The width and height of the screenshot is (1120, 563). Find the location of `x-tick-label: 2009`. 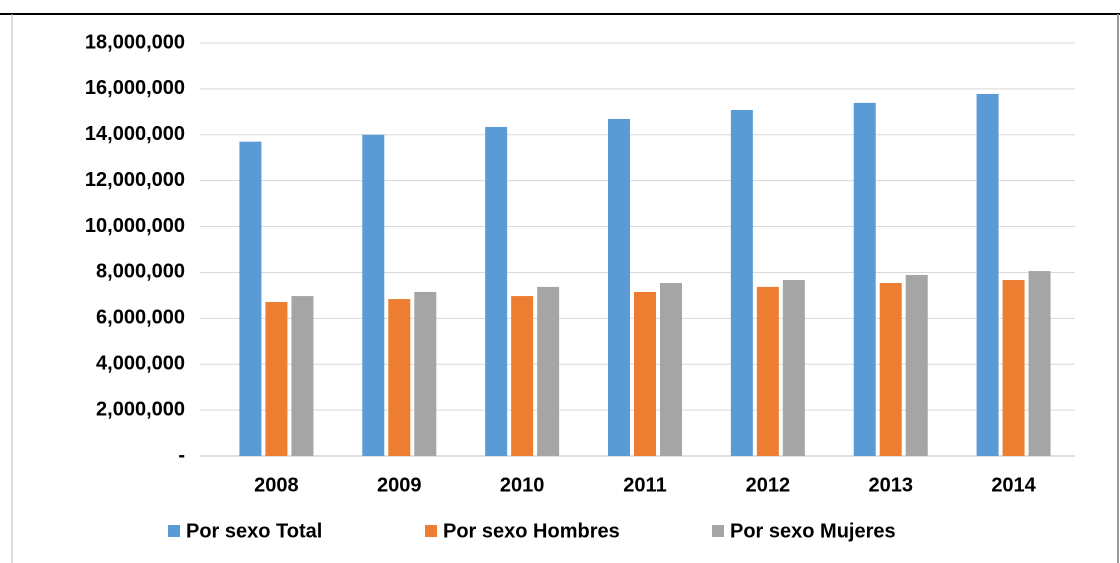

x-tick-label: 2009 is located at coordinates (399, 485).